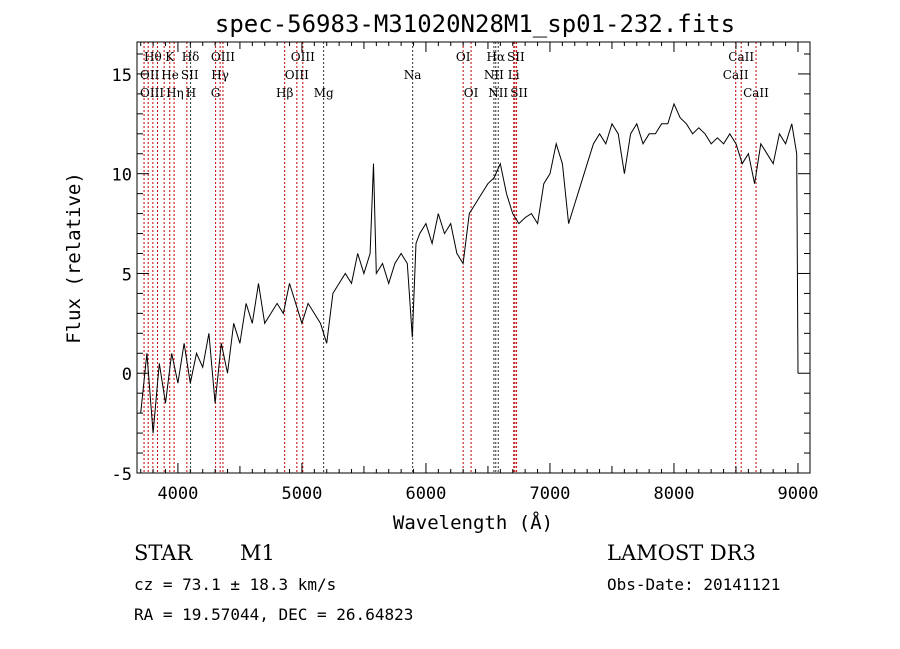 This screenshot has width=900, height=649. What do you see at coordinates (549, 494) in the screenshot?
I see `x-tick-label: 7000` at bounding box center [549, 494].